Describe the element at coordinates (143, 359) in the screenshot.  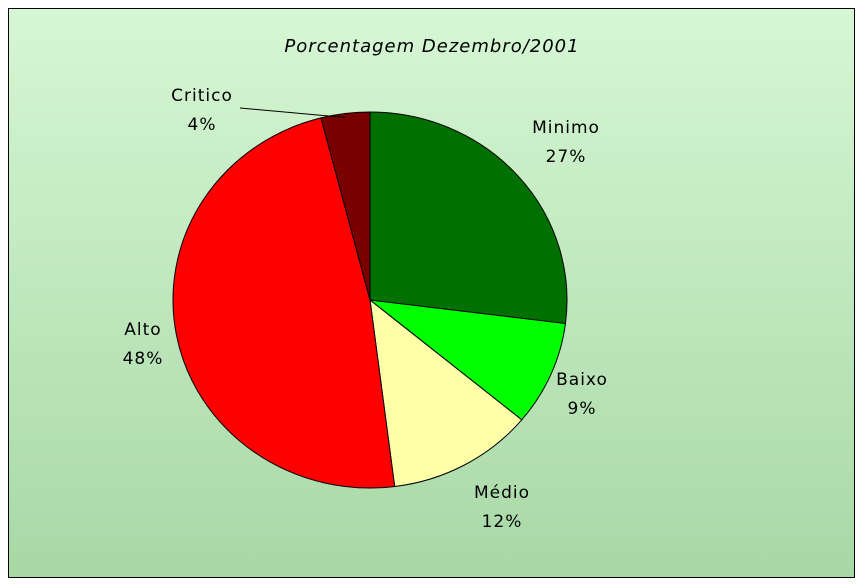
I see `slice-value-label: 48%` at that location.